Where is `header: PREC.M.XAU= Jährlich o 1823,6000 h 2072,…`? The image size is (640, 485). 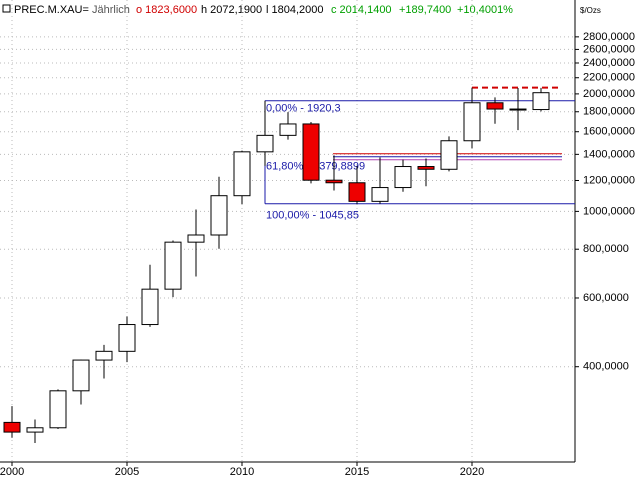
header: PREC.M.XAU= Jährlich o 1823,6000 h 2072,… is located at coordinates (257, 10).